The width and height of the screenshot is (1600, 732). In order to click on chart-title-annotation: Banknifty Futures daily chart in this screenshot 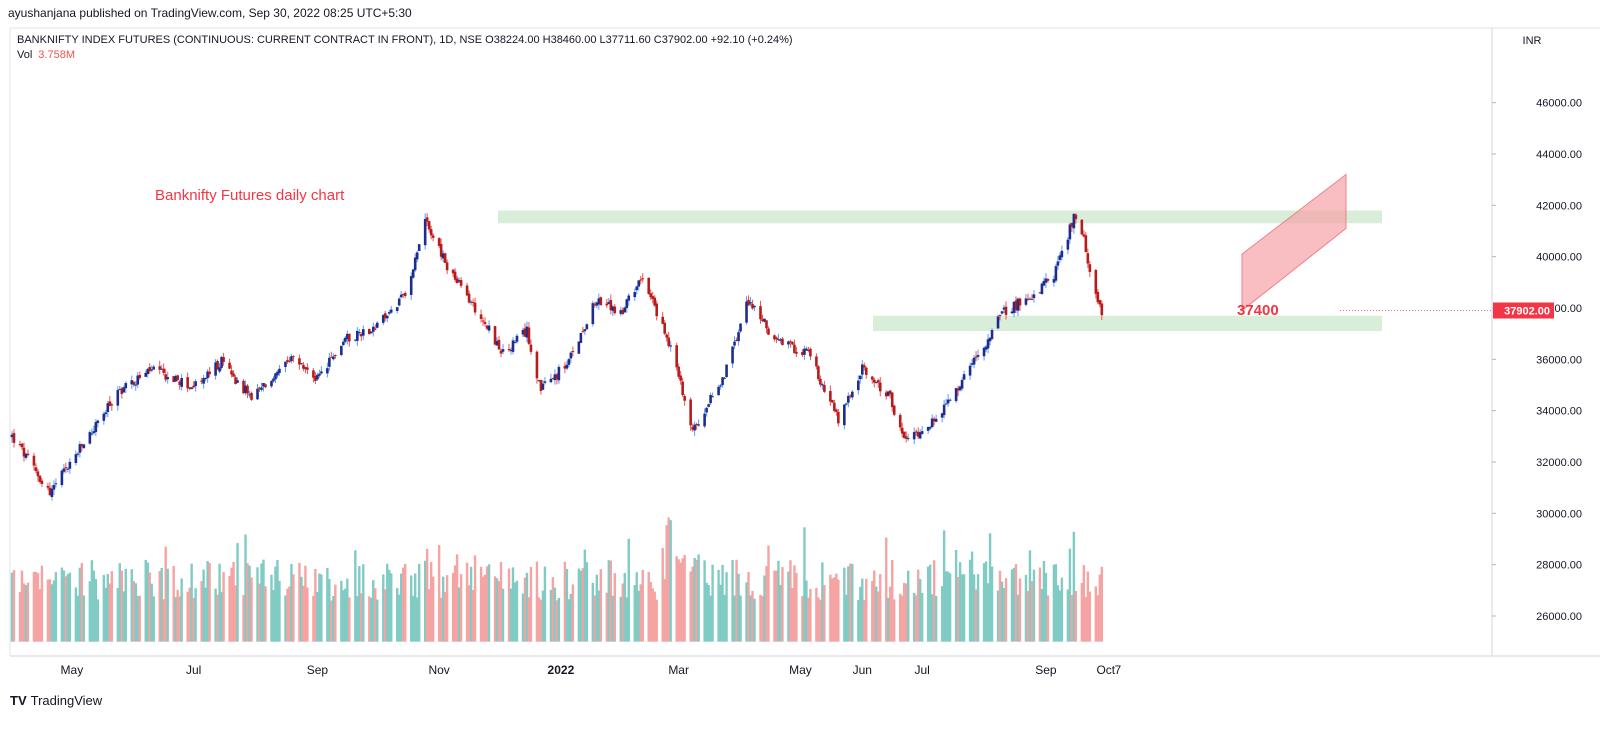, I will do `click(250, 195)`.